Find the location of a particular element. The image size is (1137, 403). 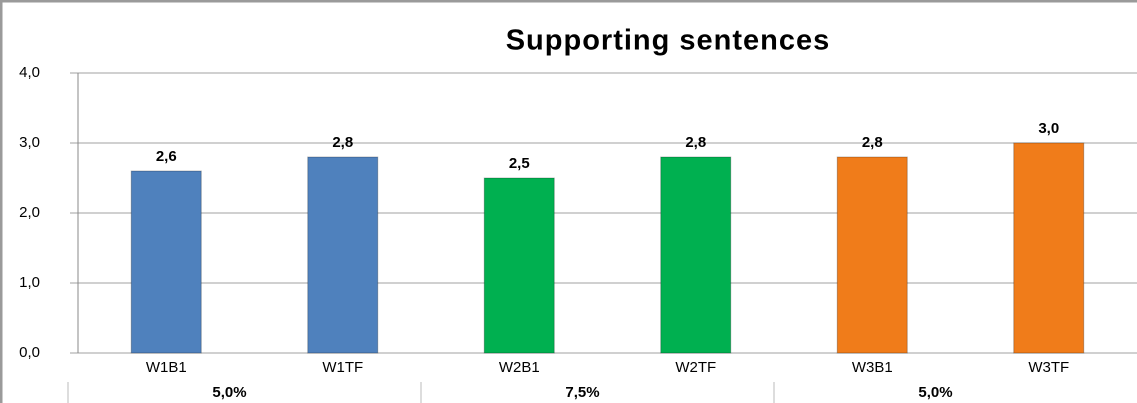

x-tick-label: W2B1 is located at coordinates (519, 367).